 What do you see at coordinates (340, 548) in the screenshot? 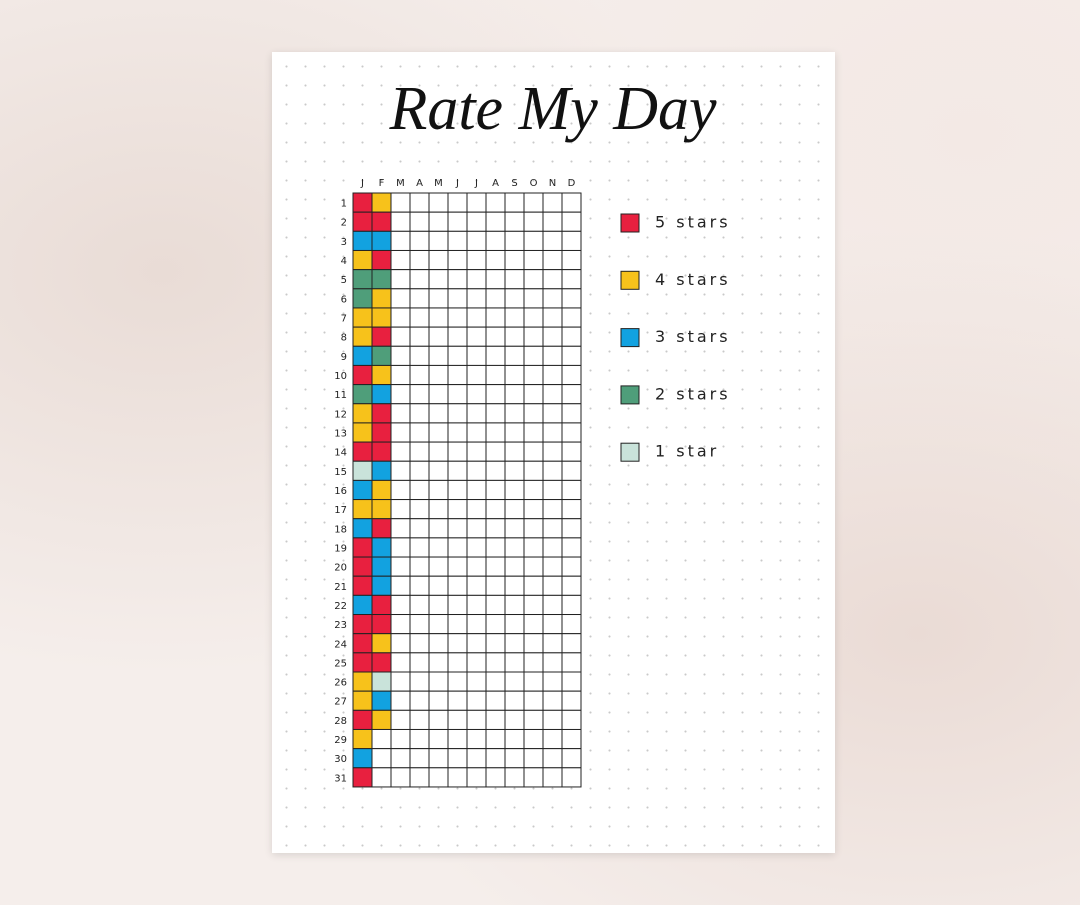
I see `day-label: 19` at bounding box center [340, 548].